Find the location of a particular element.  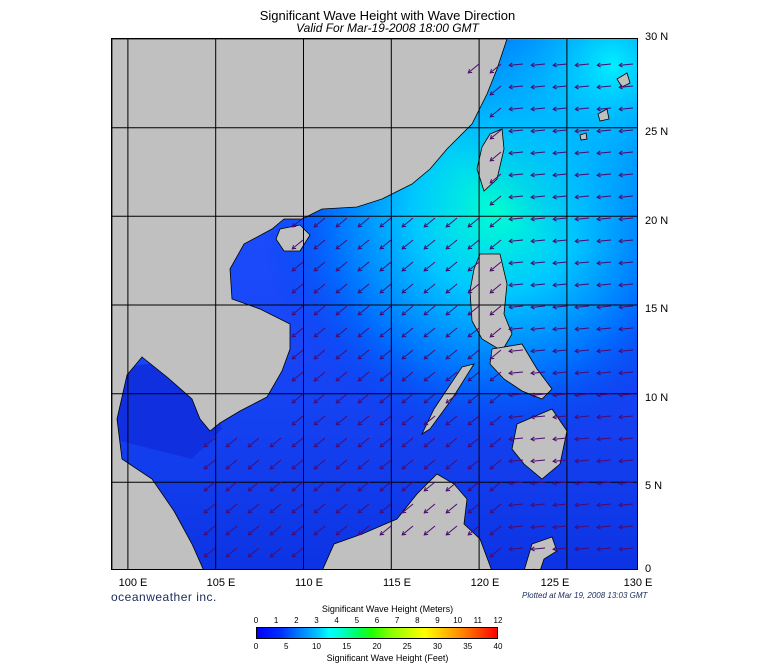

lat-label-15n: 15 N is located at coordinates (657, 309).